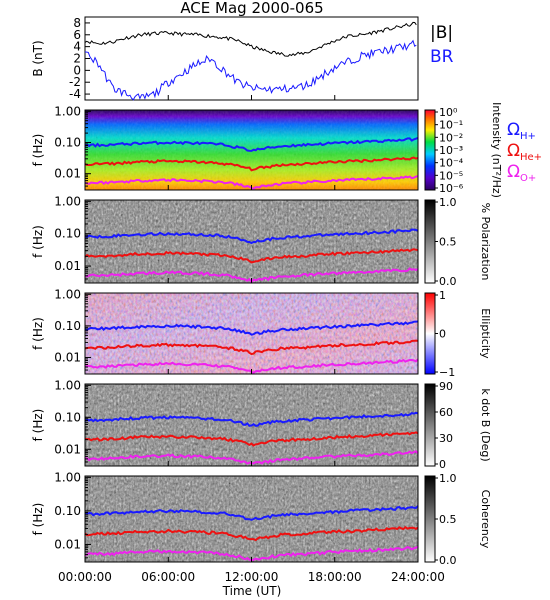  I want to click on colorbar-label: k dot B (Deg), so click(485, 424).